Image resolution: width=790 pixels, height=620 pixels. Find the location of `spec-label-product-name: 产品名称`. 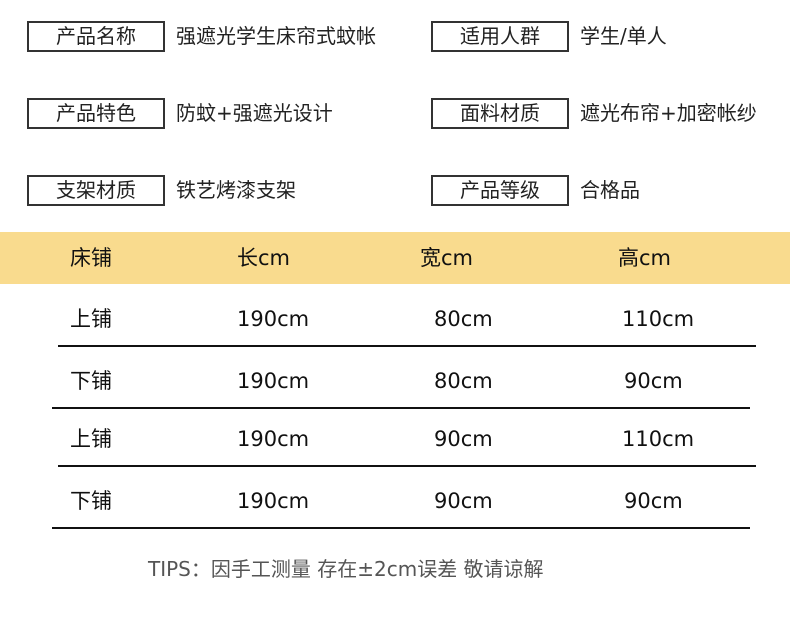

spec-label-product-name: 产品名称 is located at coordinates (96, 36).